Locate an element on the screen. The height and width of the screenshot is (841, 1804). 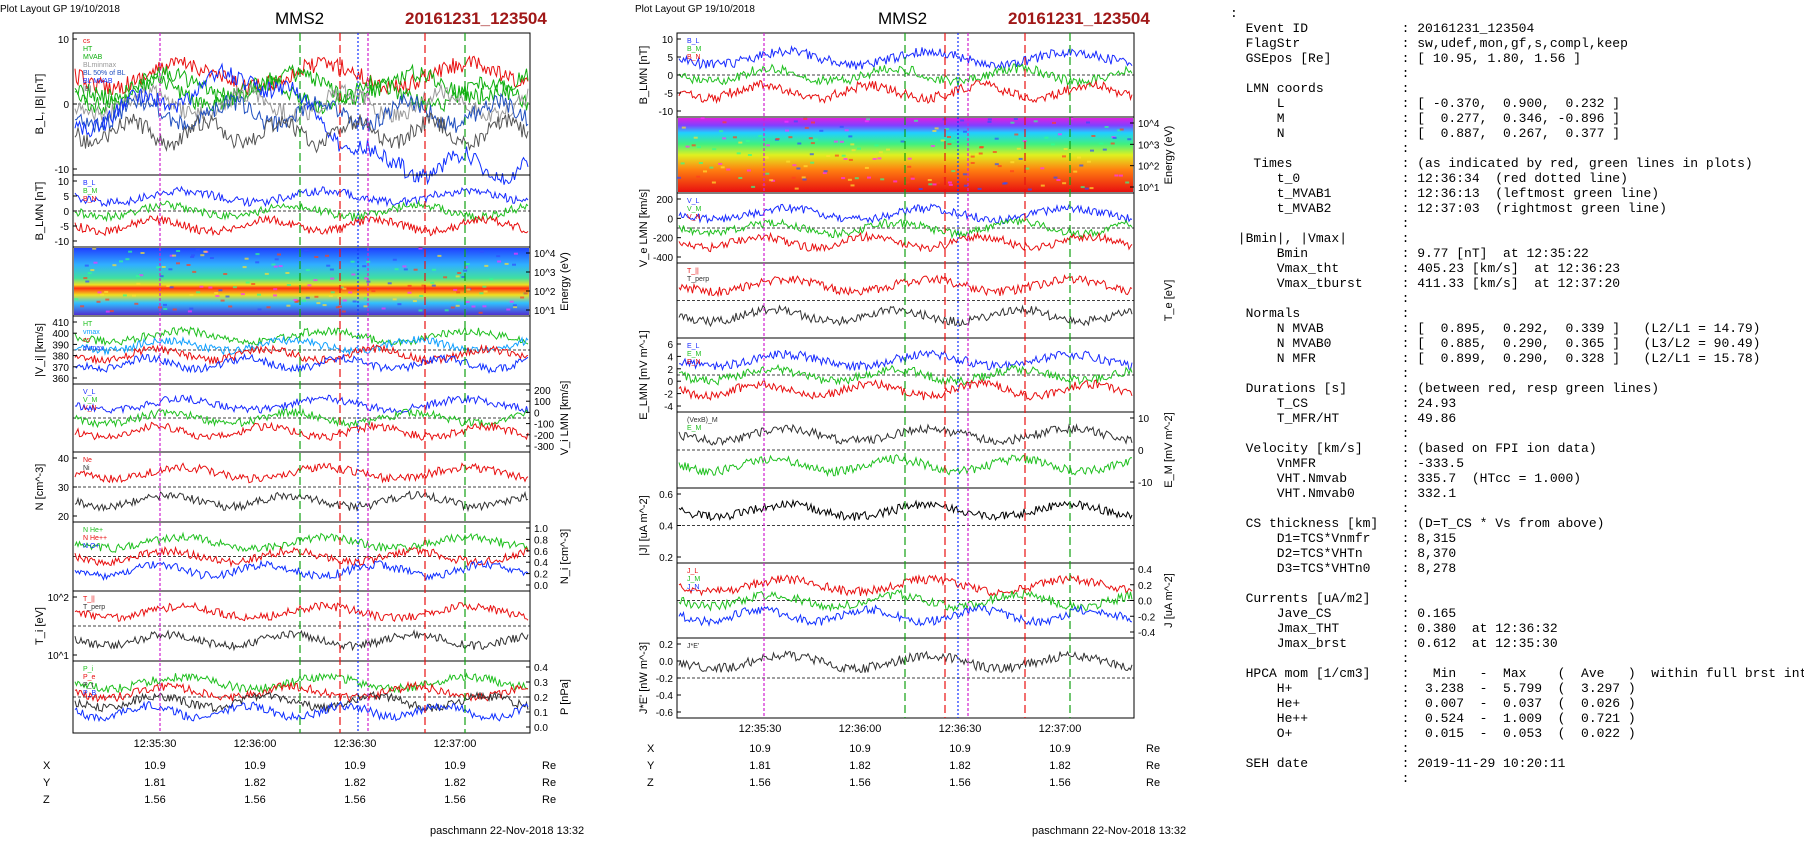
legend-entry: P_B is located at coordinates (90, 693).